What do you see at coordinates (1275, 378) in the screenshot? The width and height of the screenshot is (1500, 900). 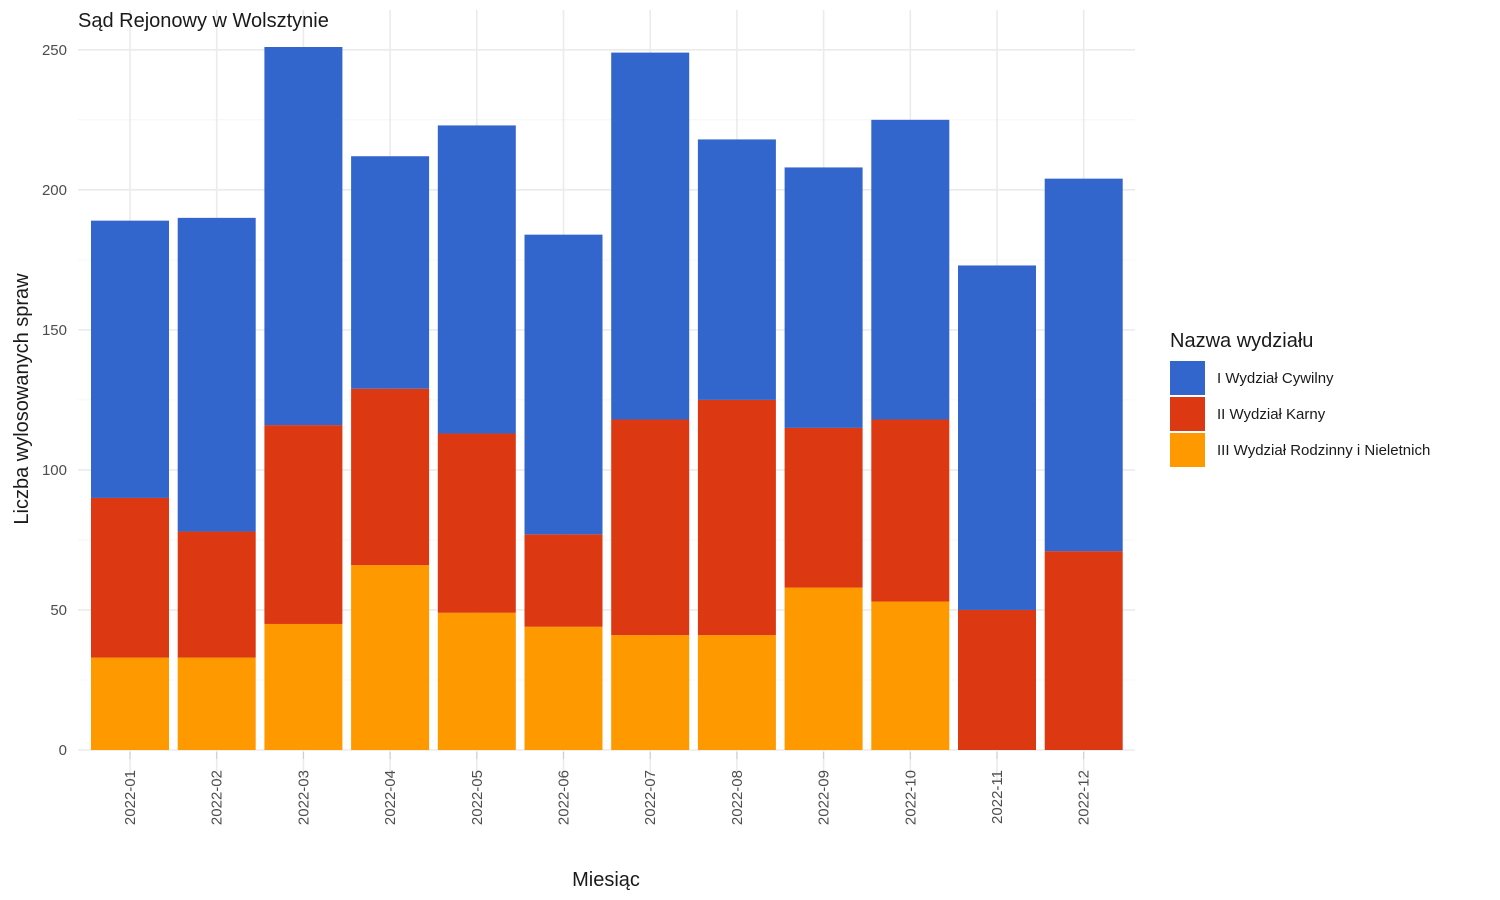 I see `legend-label: I Wydział Cywilny` at bounding box center [1275, 378].